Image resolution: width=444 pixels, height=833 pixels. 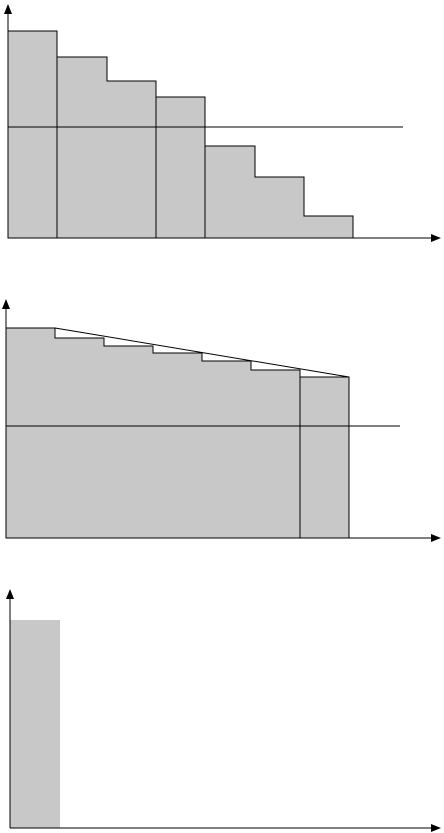 What do you see at coordinates (202, 352) in the screenshot?
I see `slope-line` at bounding box center [202, 352].